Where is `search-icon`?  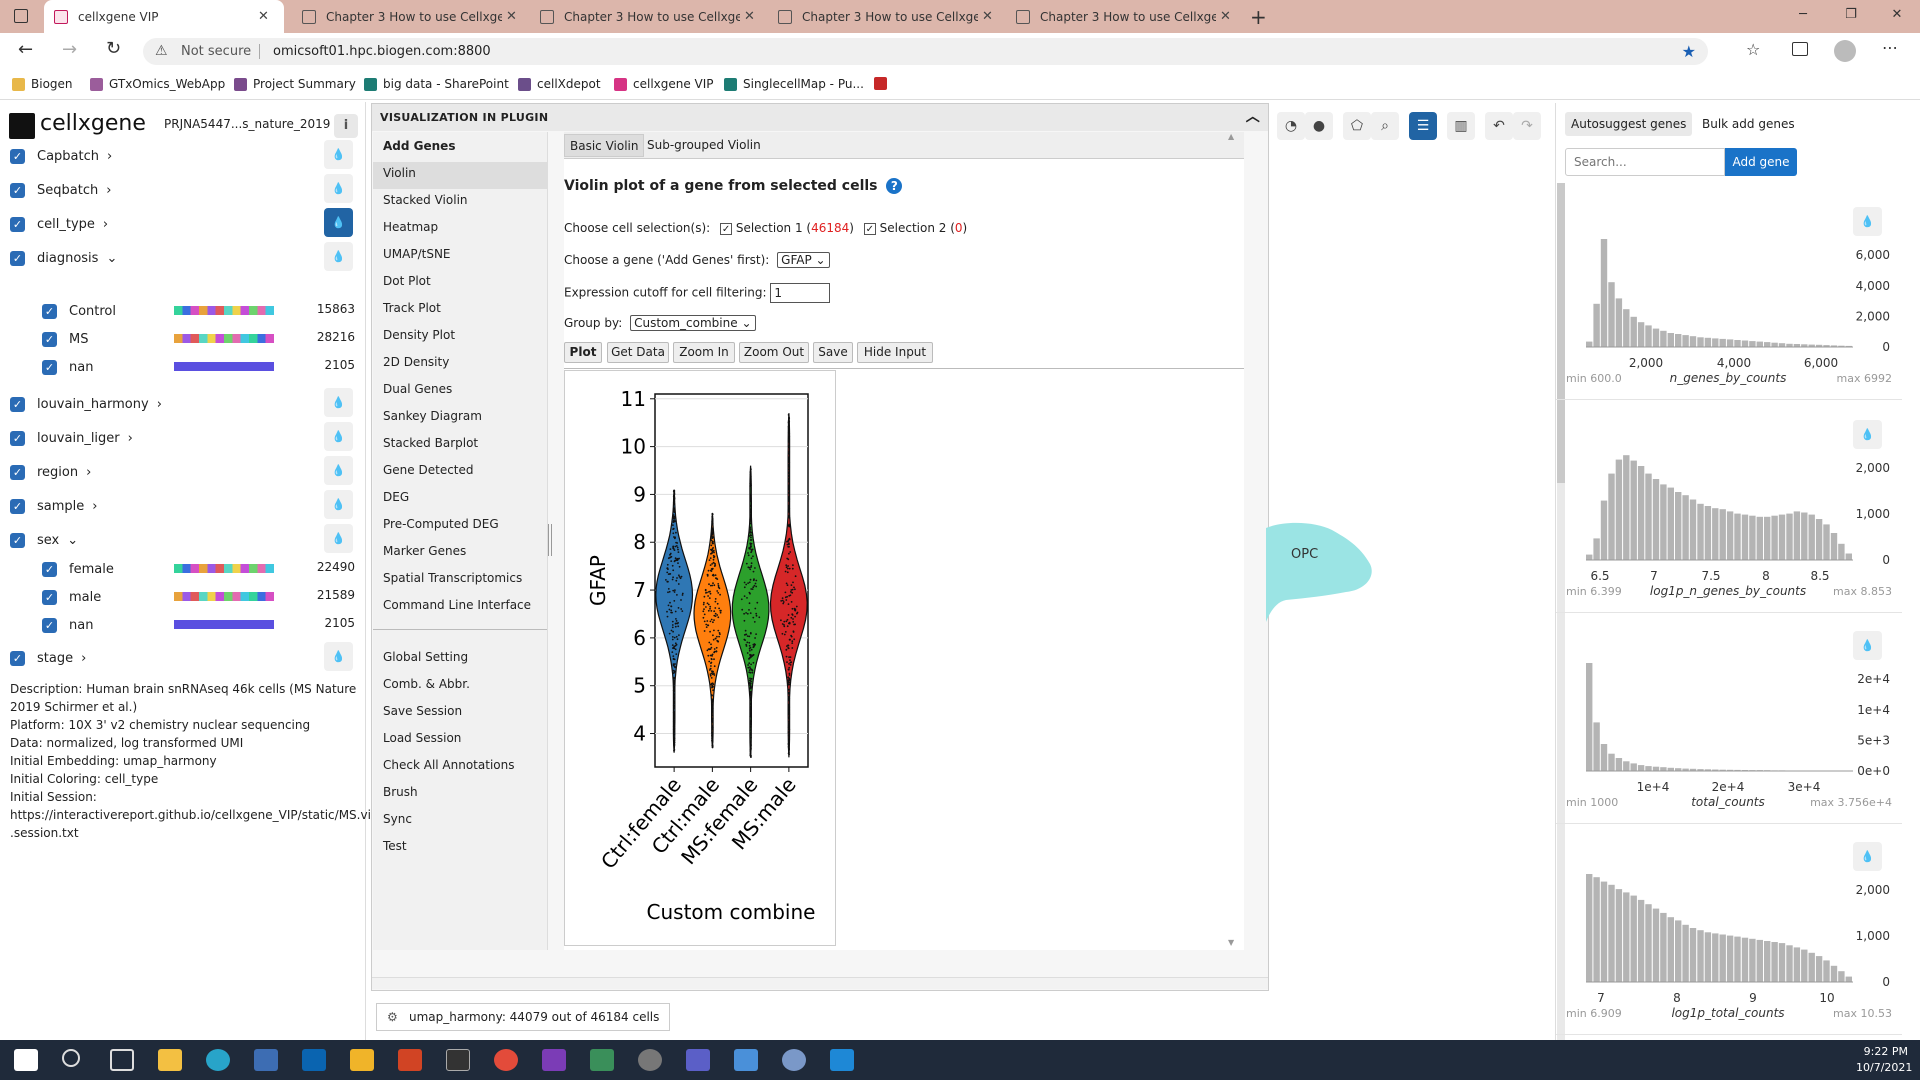 search-icon is located at coordinates (71, 1058).